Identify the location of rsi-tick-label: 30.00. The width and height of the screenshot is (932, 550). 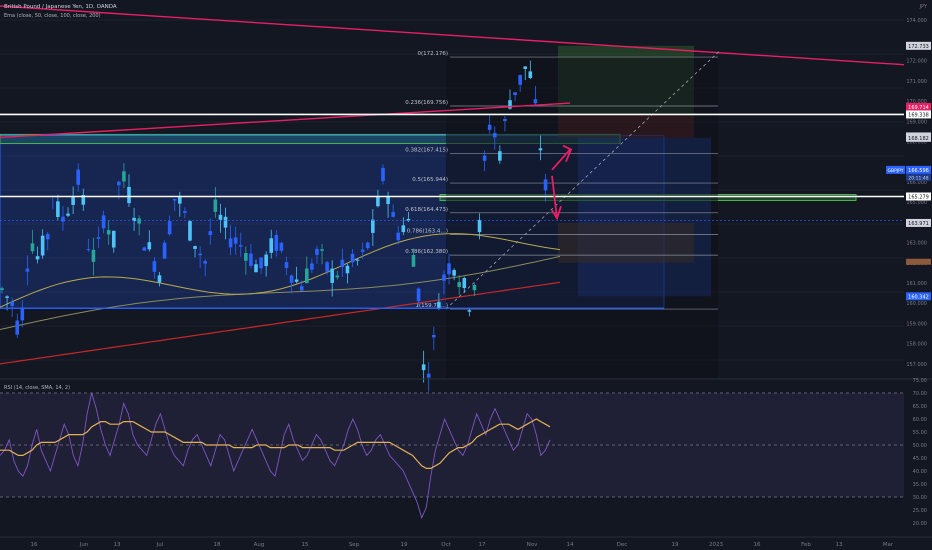
(920, 498).